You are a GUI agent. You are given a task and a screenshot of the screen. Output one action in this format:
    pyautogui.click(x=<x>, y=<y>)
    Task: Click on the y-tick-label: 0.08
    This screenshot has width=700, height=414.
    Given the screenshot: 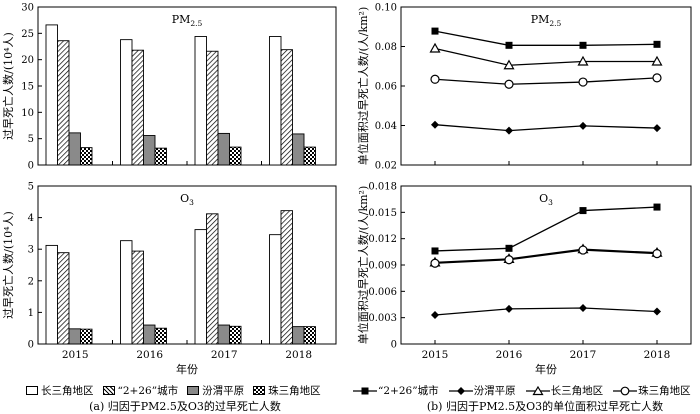 What is the action you would take?
    pyautogui.click(x=386, y=47)
    